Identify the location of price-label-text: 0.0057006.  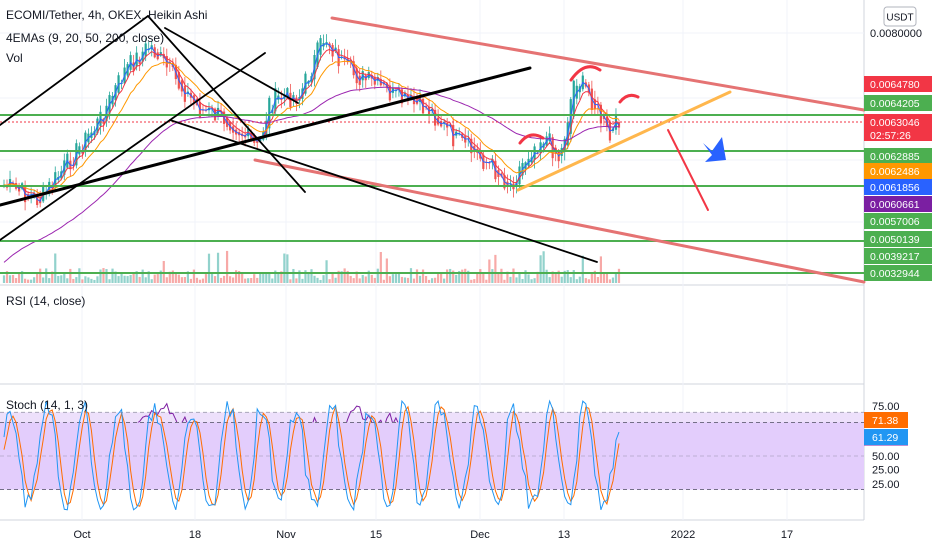
(895, 222).